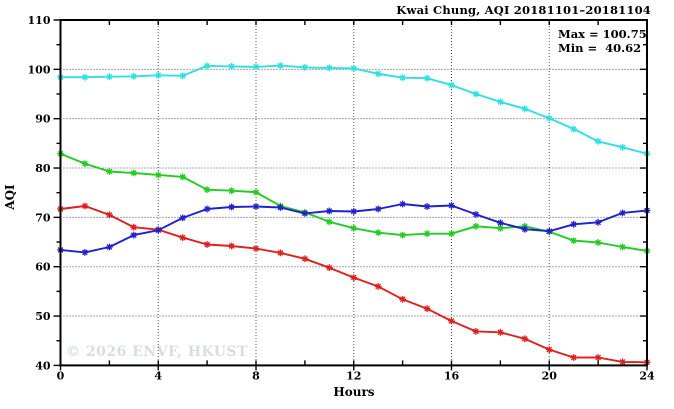 This screenshot has width=674, height=409. I want to click on x-tick-label: 0, so click(61, 375).